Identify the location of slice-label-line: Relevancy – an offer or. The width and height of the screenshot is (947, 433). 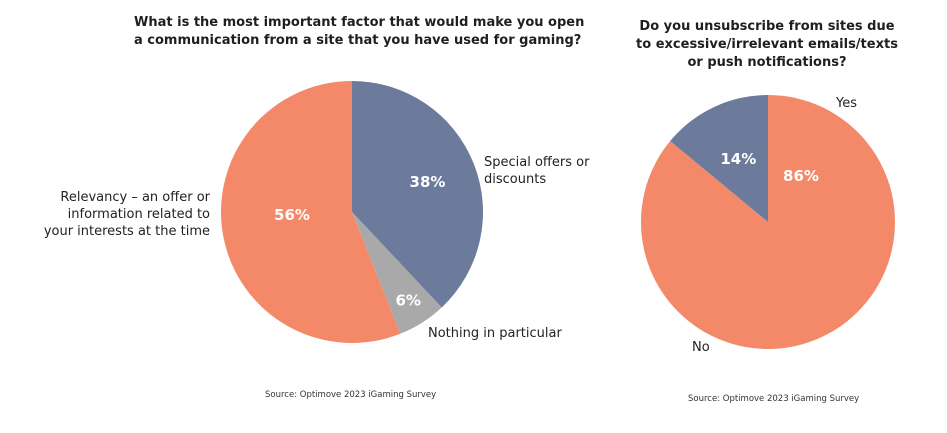
(135, 197).